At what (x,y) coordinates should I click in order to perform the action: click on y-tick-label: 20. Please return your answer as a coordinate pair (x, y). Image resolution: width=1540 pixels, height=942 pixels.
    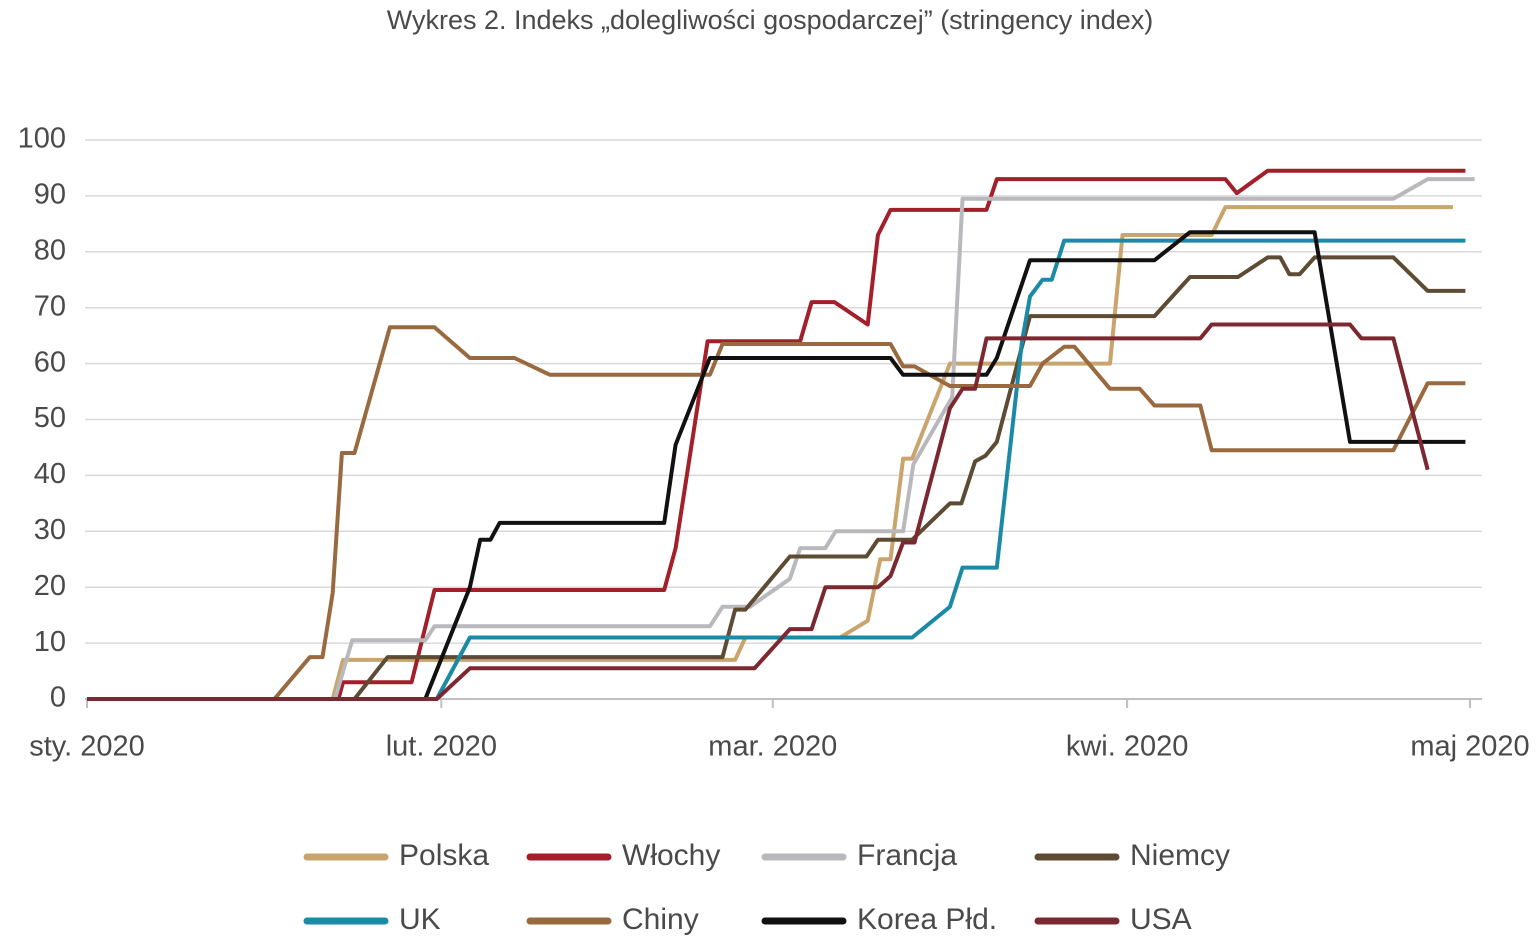
    Looking at the image, I should click on (50, 586).